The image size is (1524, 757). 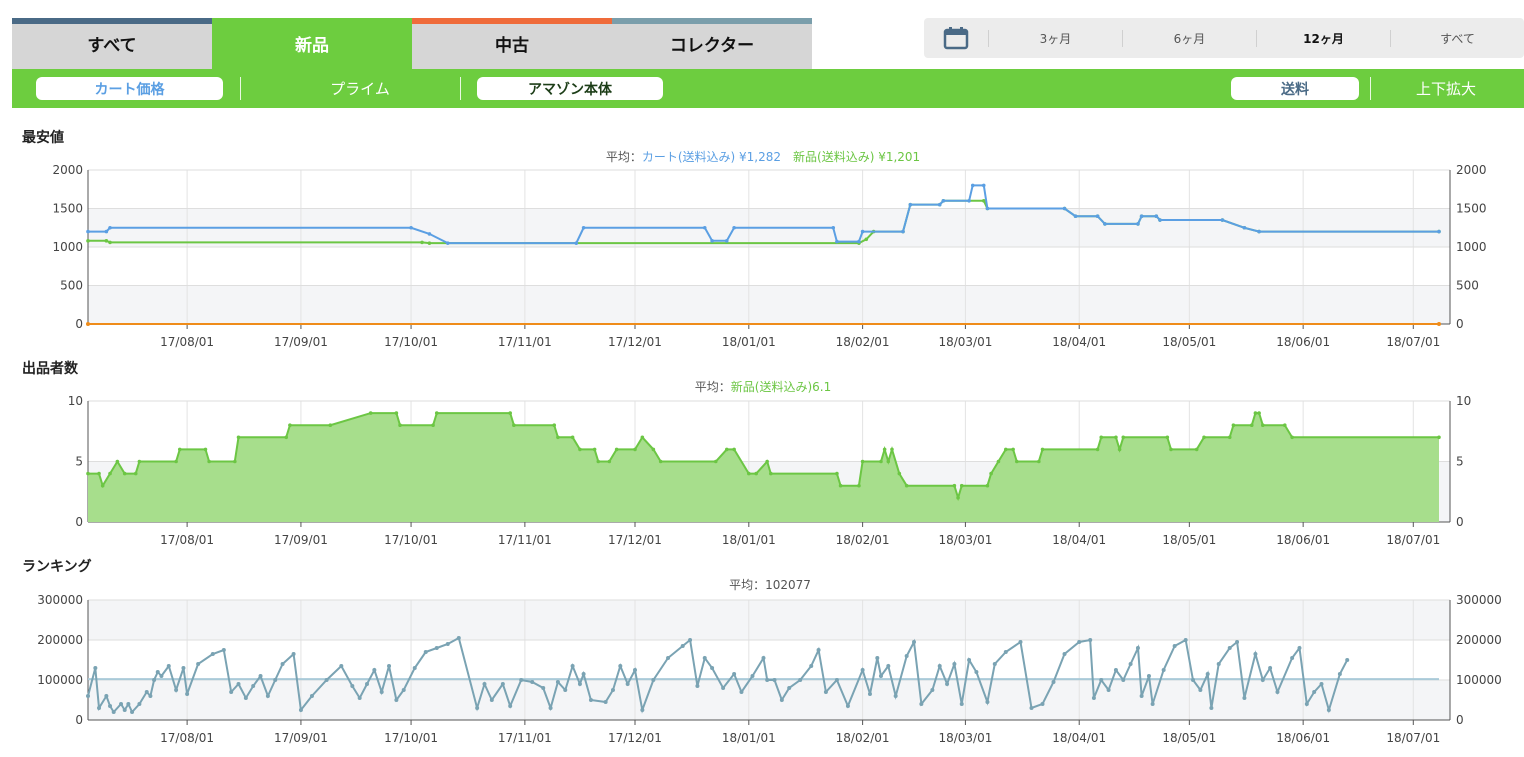 I want to click on tab-all: すべて, so click(x=112, y=43).